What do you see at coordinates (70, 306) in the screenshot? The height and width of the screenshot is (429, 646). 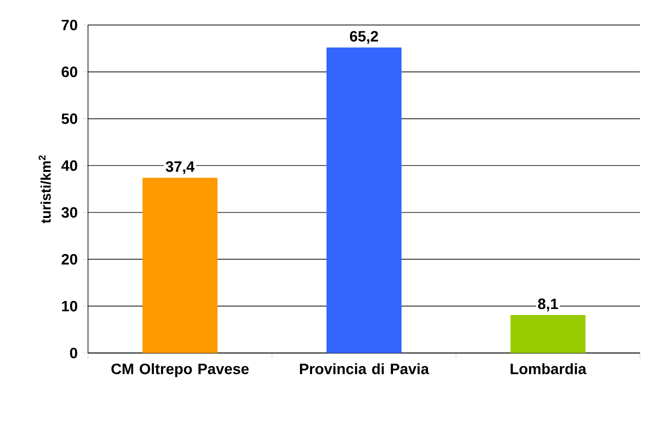 I see `y-tick-label: 10` at bounding box center [70, 306].